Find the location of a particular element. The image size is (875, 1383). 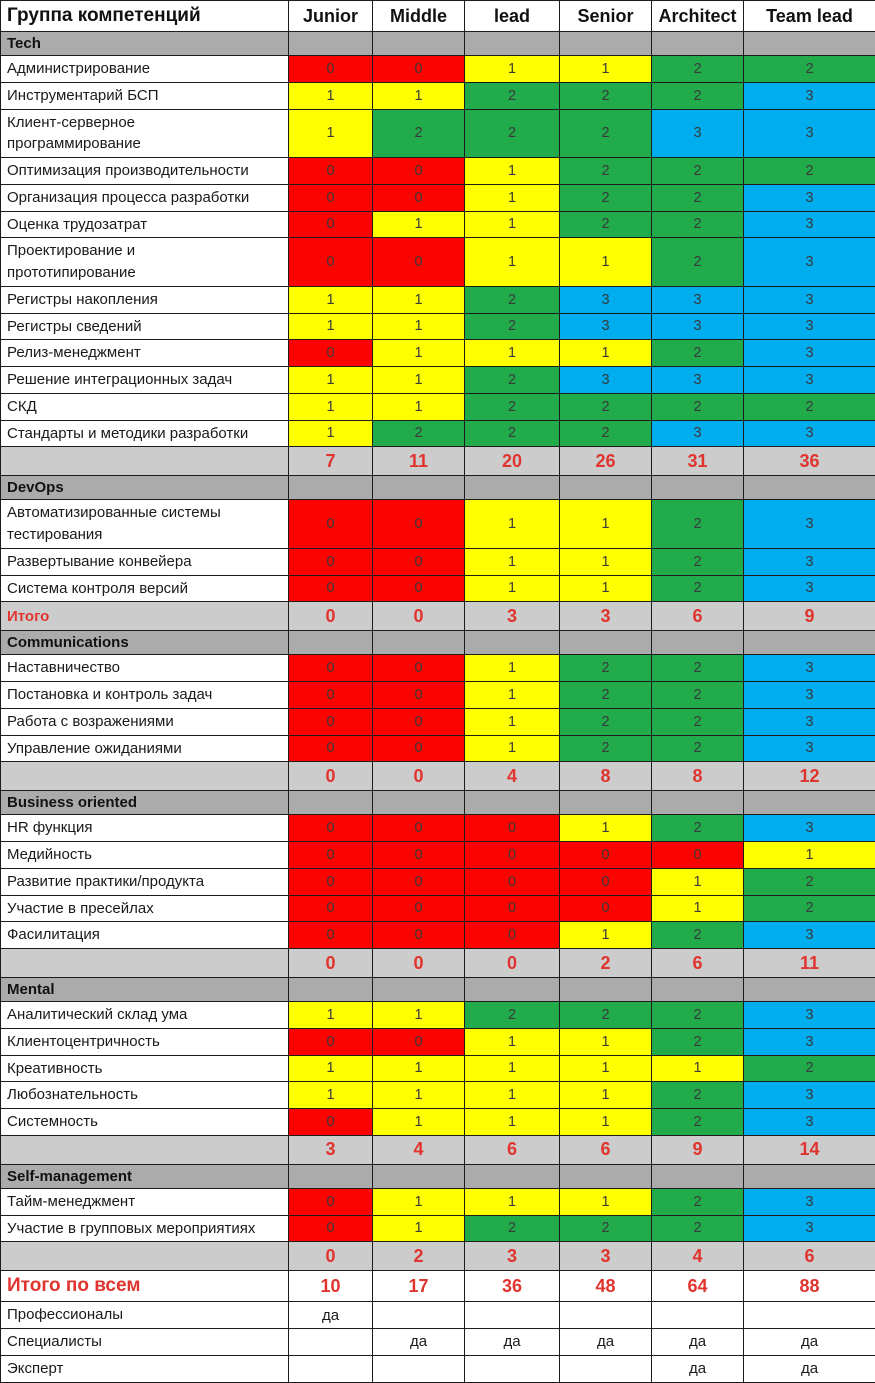

section-title: DevOps is located at coordinates (145, 488).